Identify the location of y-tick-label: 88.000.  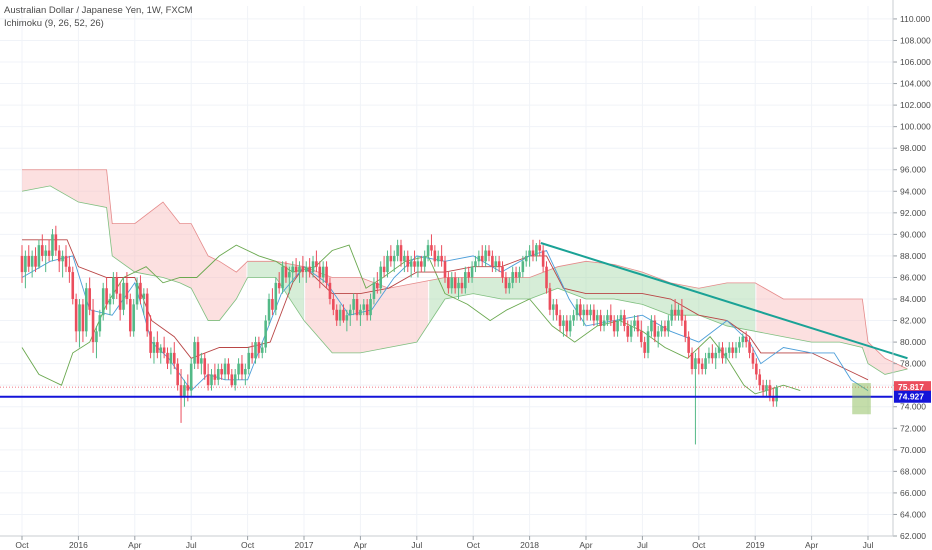
(913, 256).